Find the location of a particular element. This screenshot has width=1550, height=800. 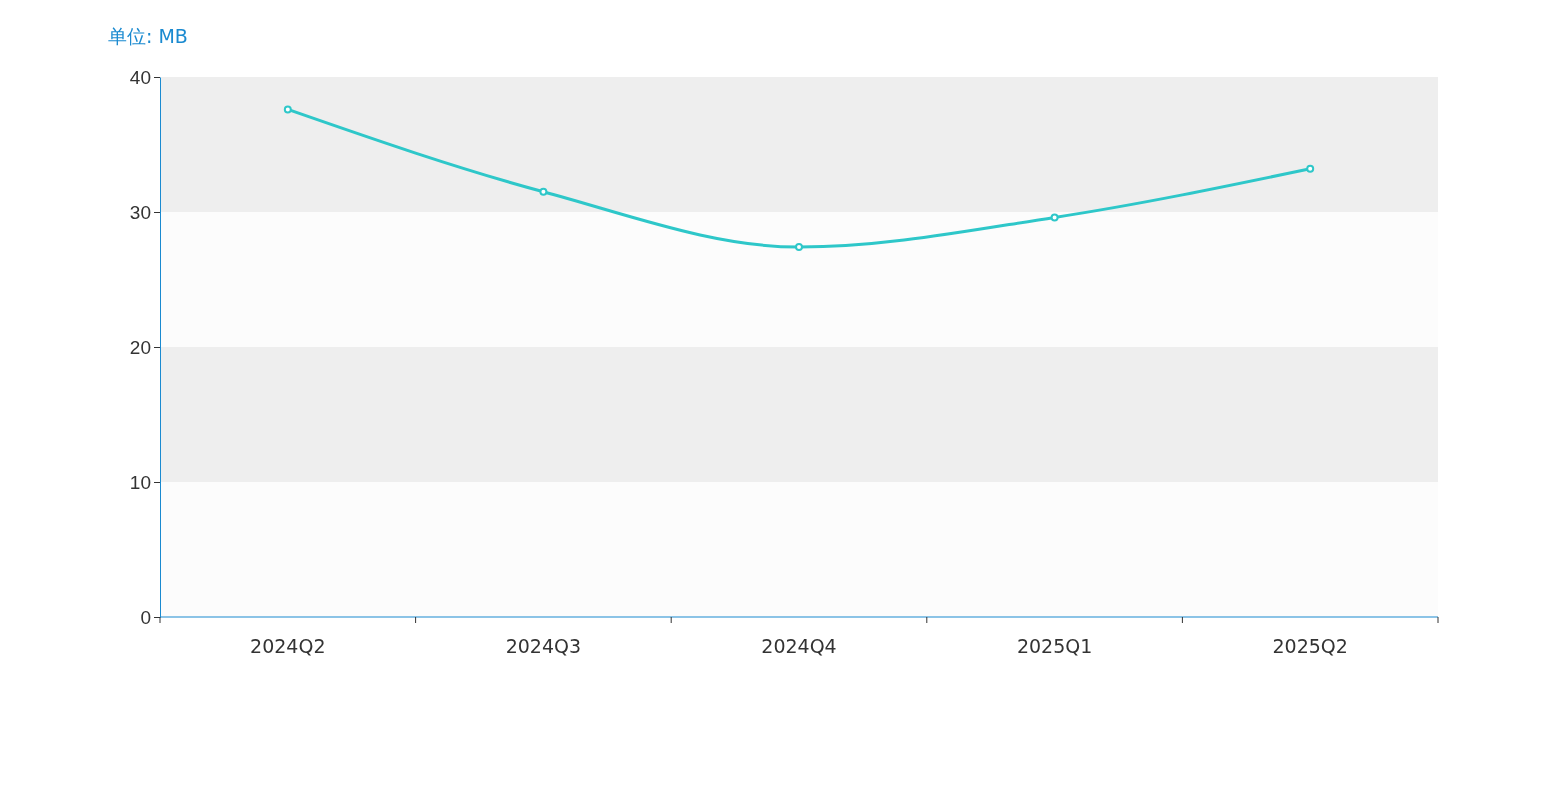

x-tick-label: 2025Q1 is located at coordinates (1054, 646).